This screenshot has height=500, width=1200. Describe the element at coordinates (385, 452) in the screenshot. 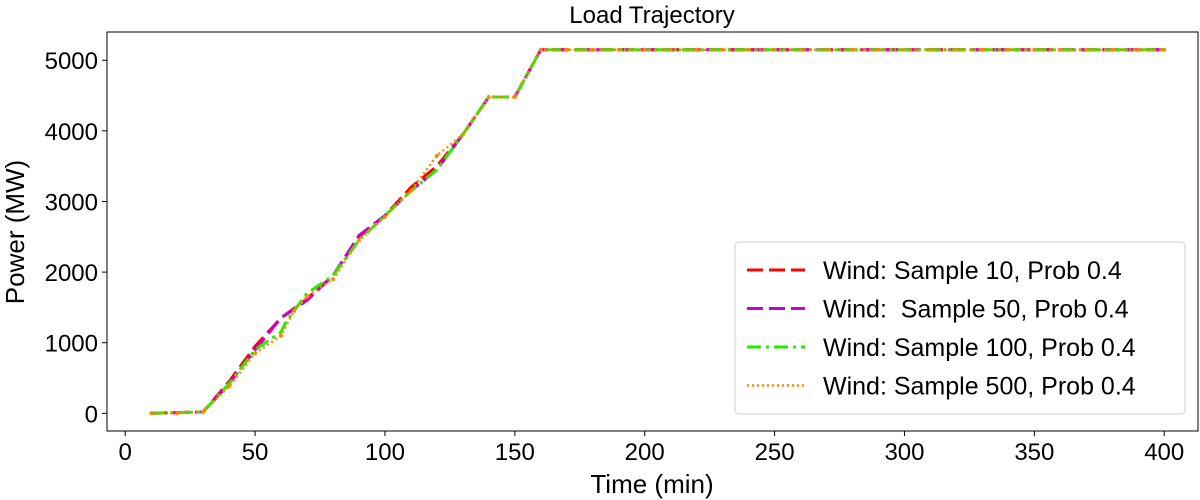

I see `x-tick-label: 100` at that location.